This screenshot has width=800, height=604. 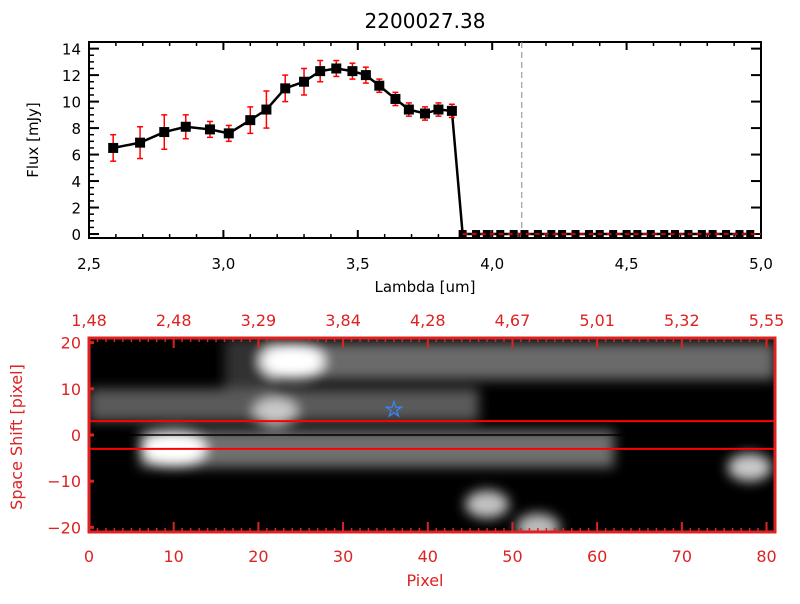 What do you see at coordinates (71, 343) in the screenshot?
I see `y-tick-label: 20` at bounding box center [71, 343].